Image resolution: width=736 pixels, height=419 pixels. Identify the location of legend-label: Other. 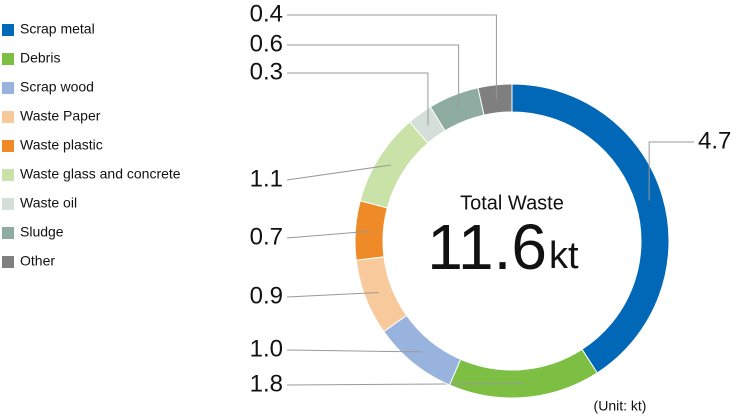
(37, 261).